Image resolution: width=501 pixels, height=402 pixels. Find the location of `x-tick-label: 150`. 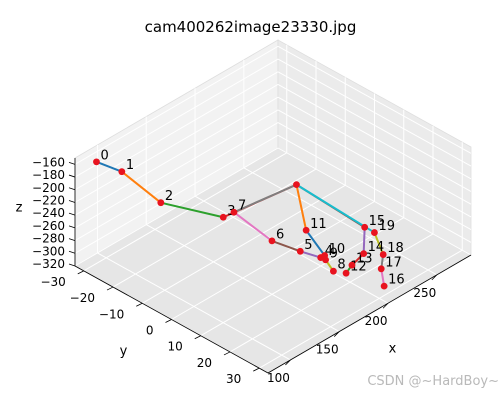

x-tick-label: 150 is located at coordinates (327, 350).